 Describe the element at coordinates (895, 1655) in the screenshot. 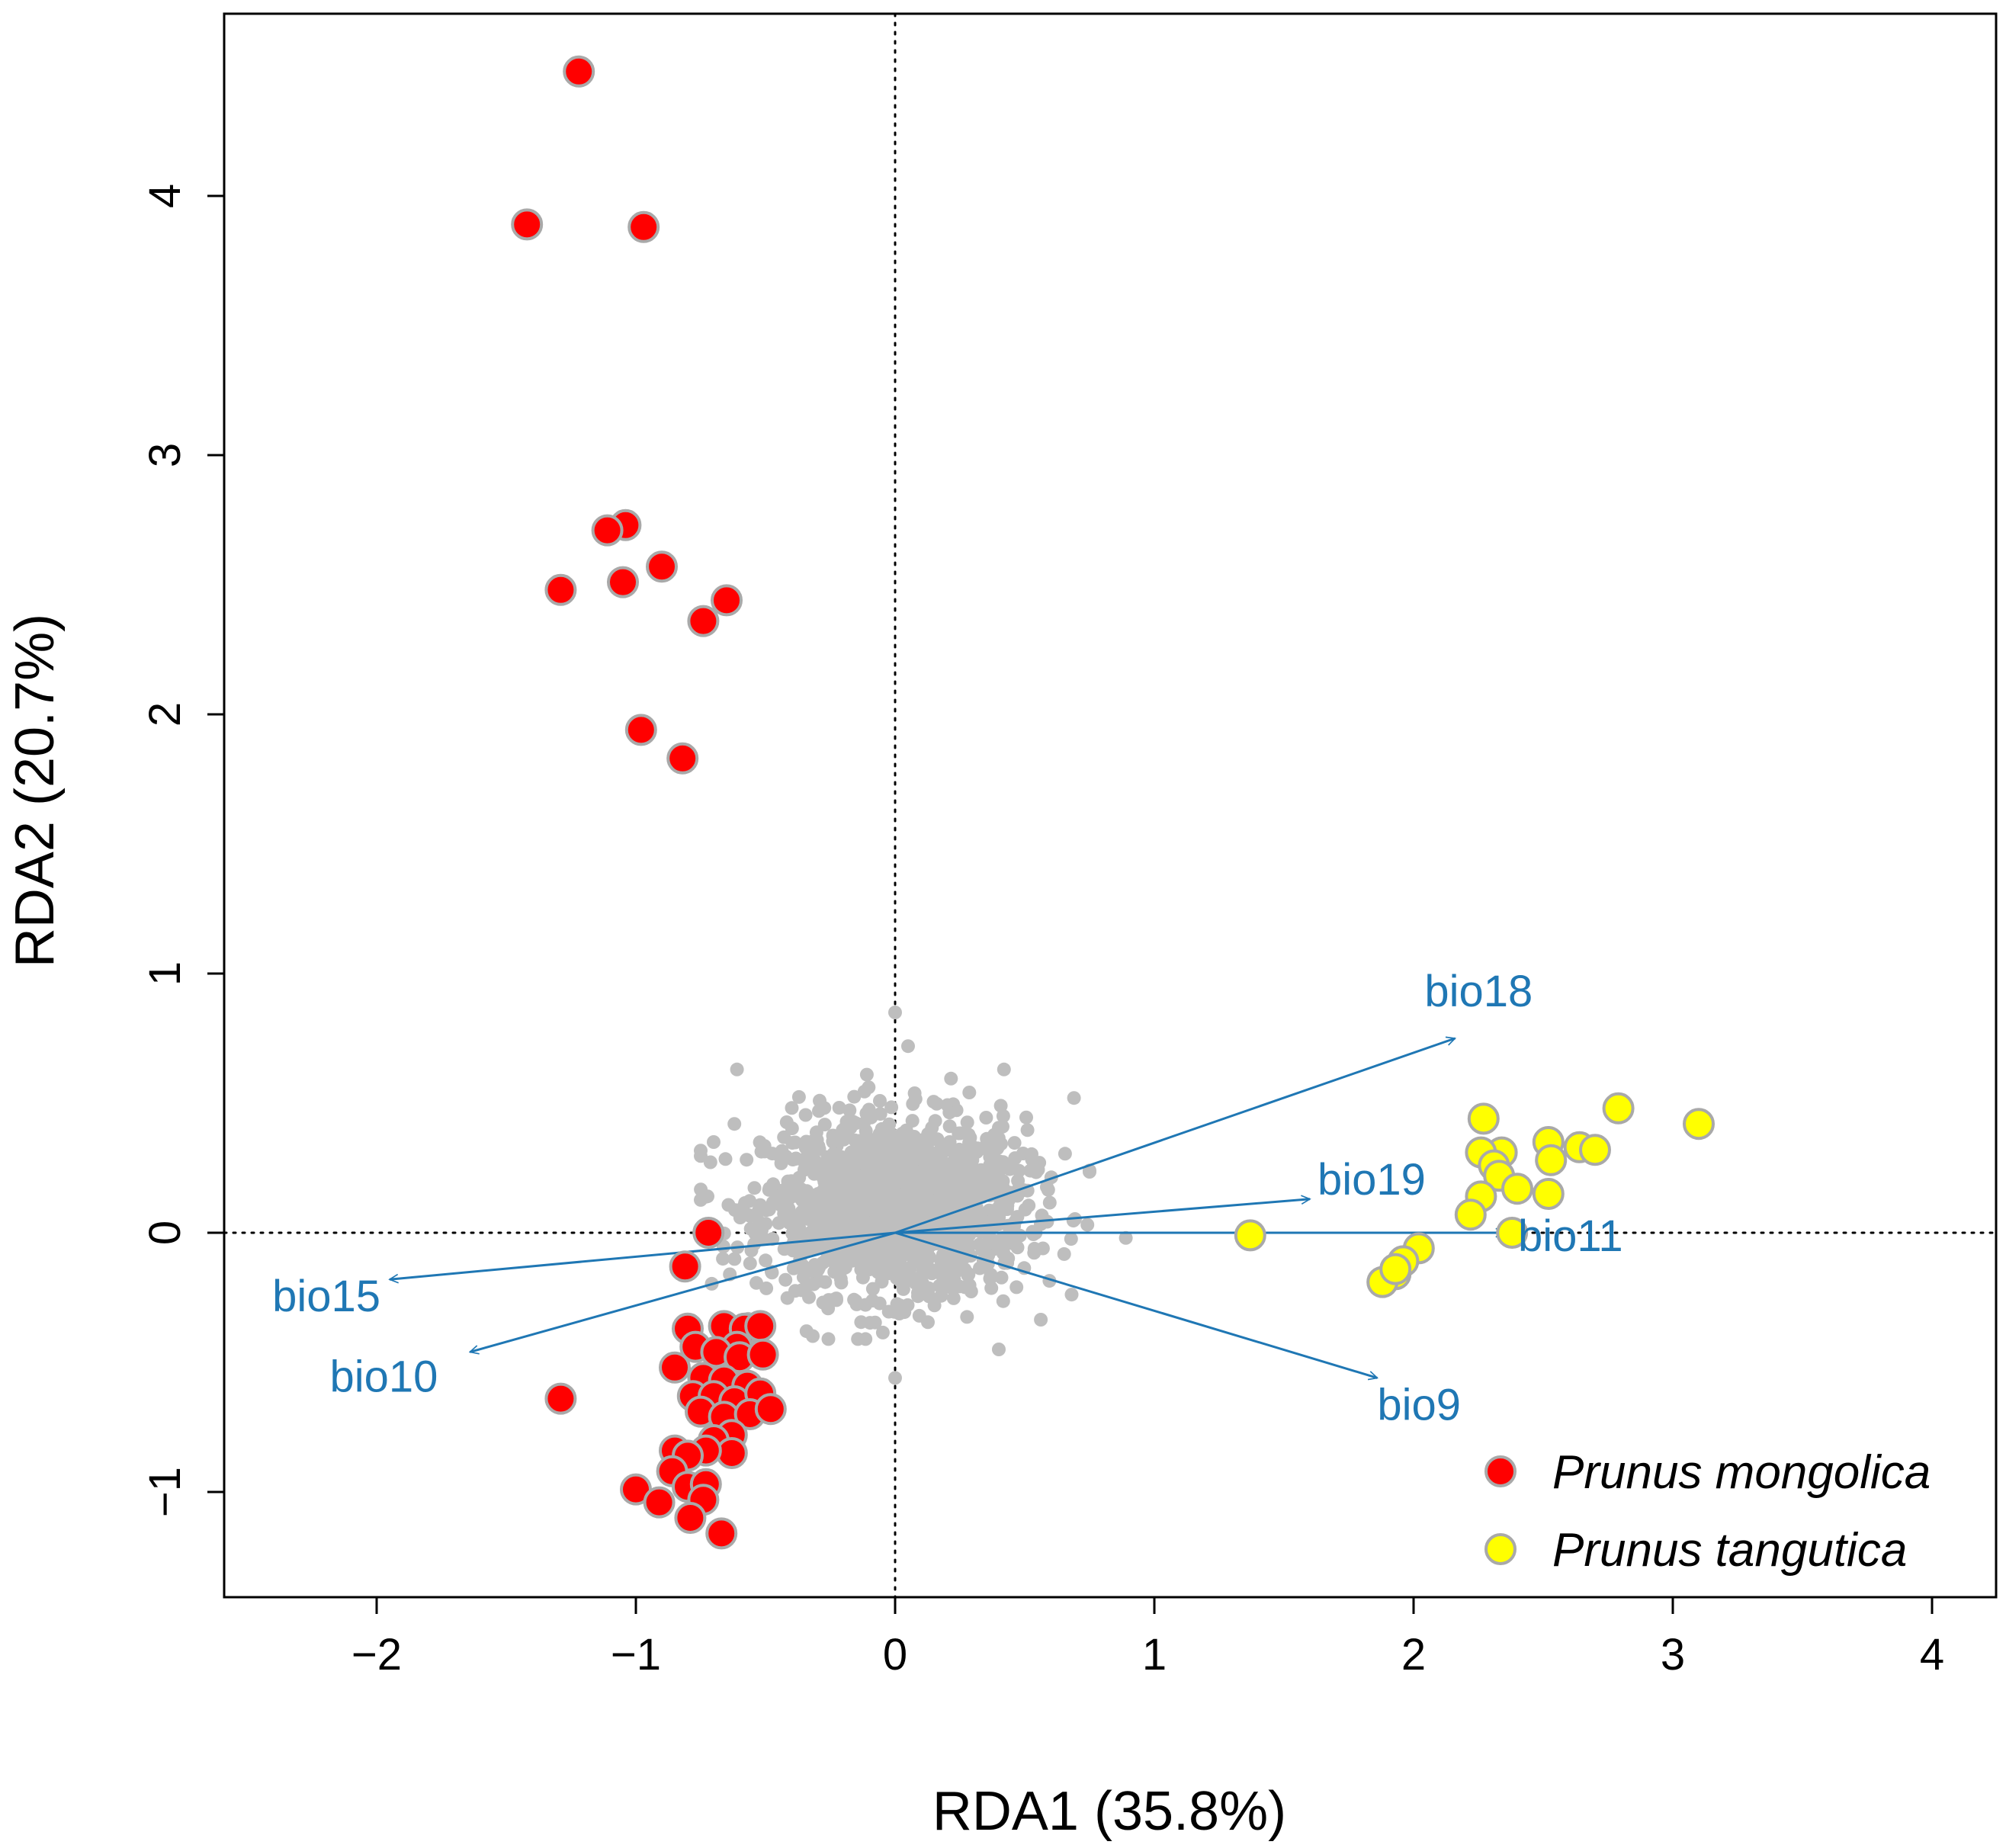

I see `x-tick-label: 0` at that location.